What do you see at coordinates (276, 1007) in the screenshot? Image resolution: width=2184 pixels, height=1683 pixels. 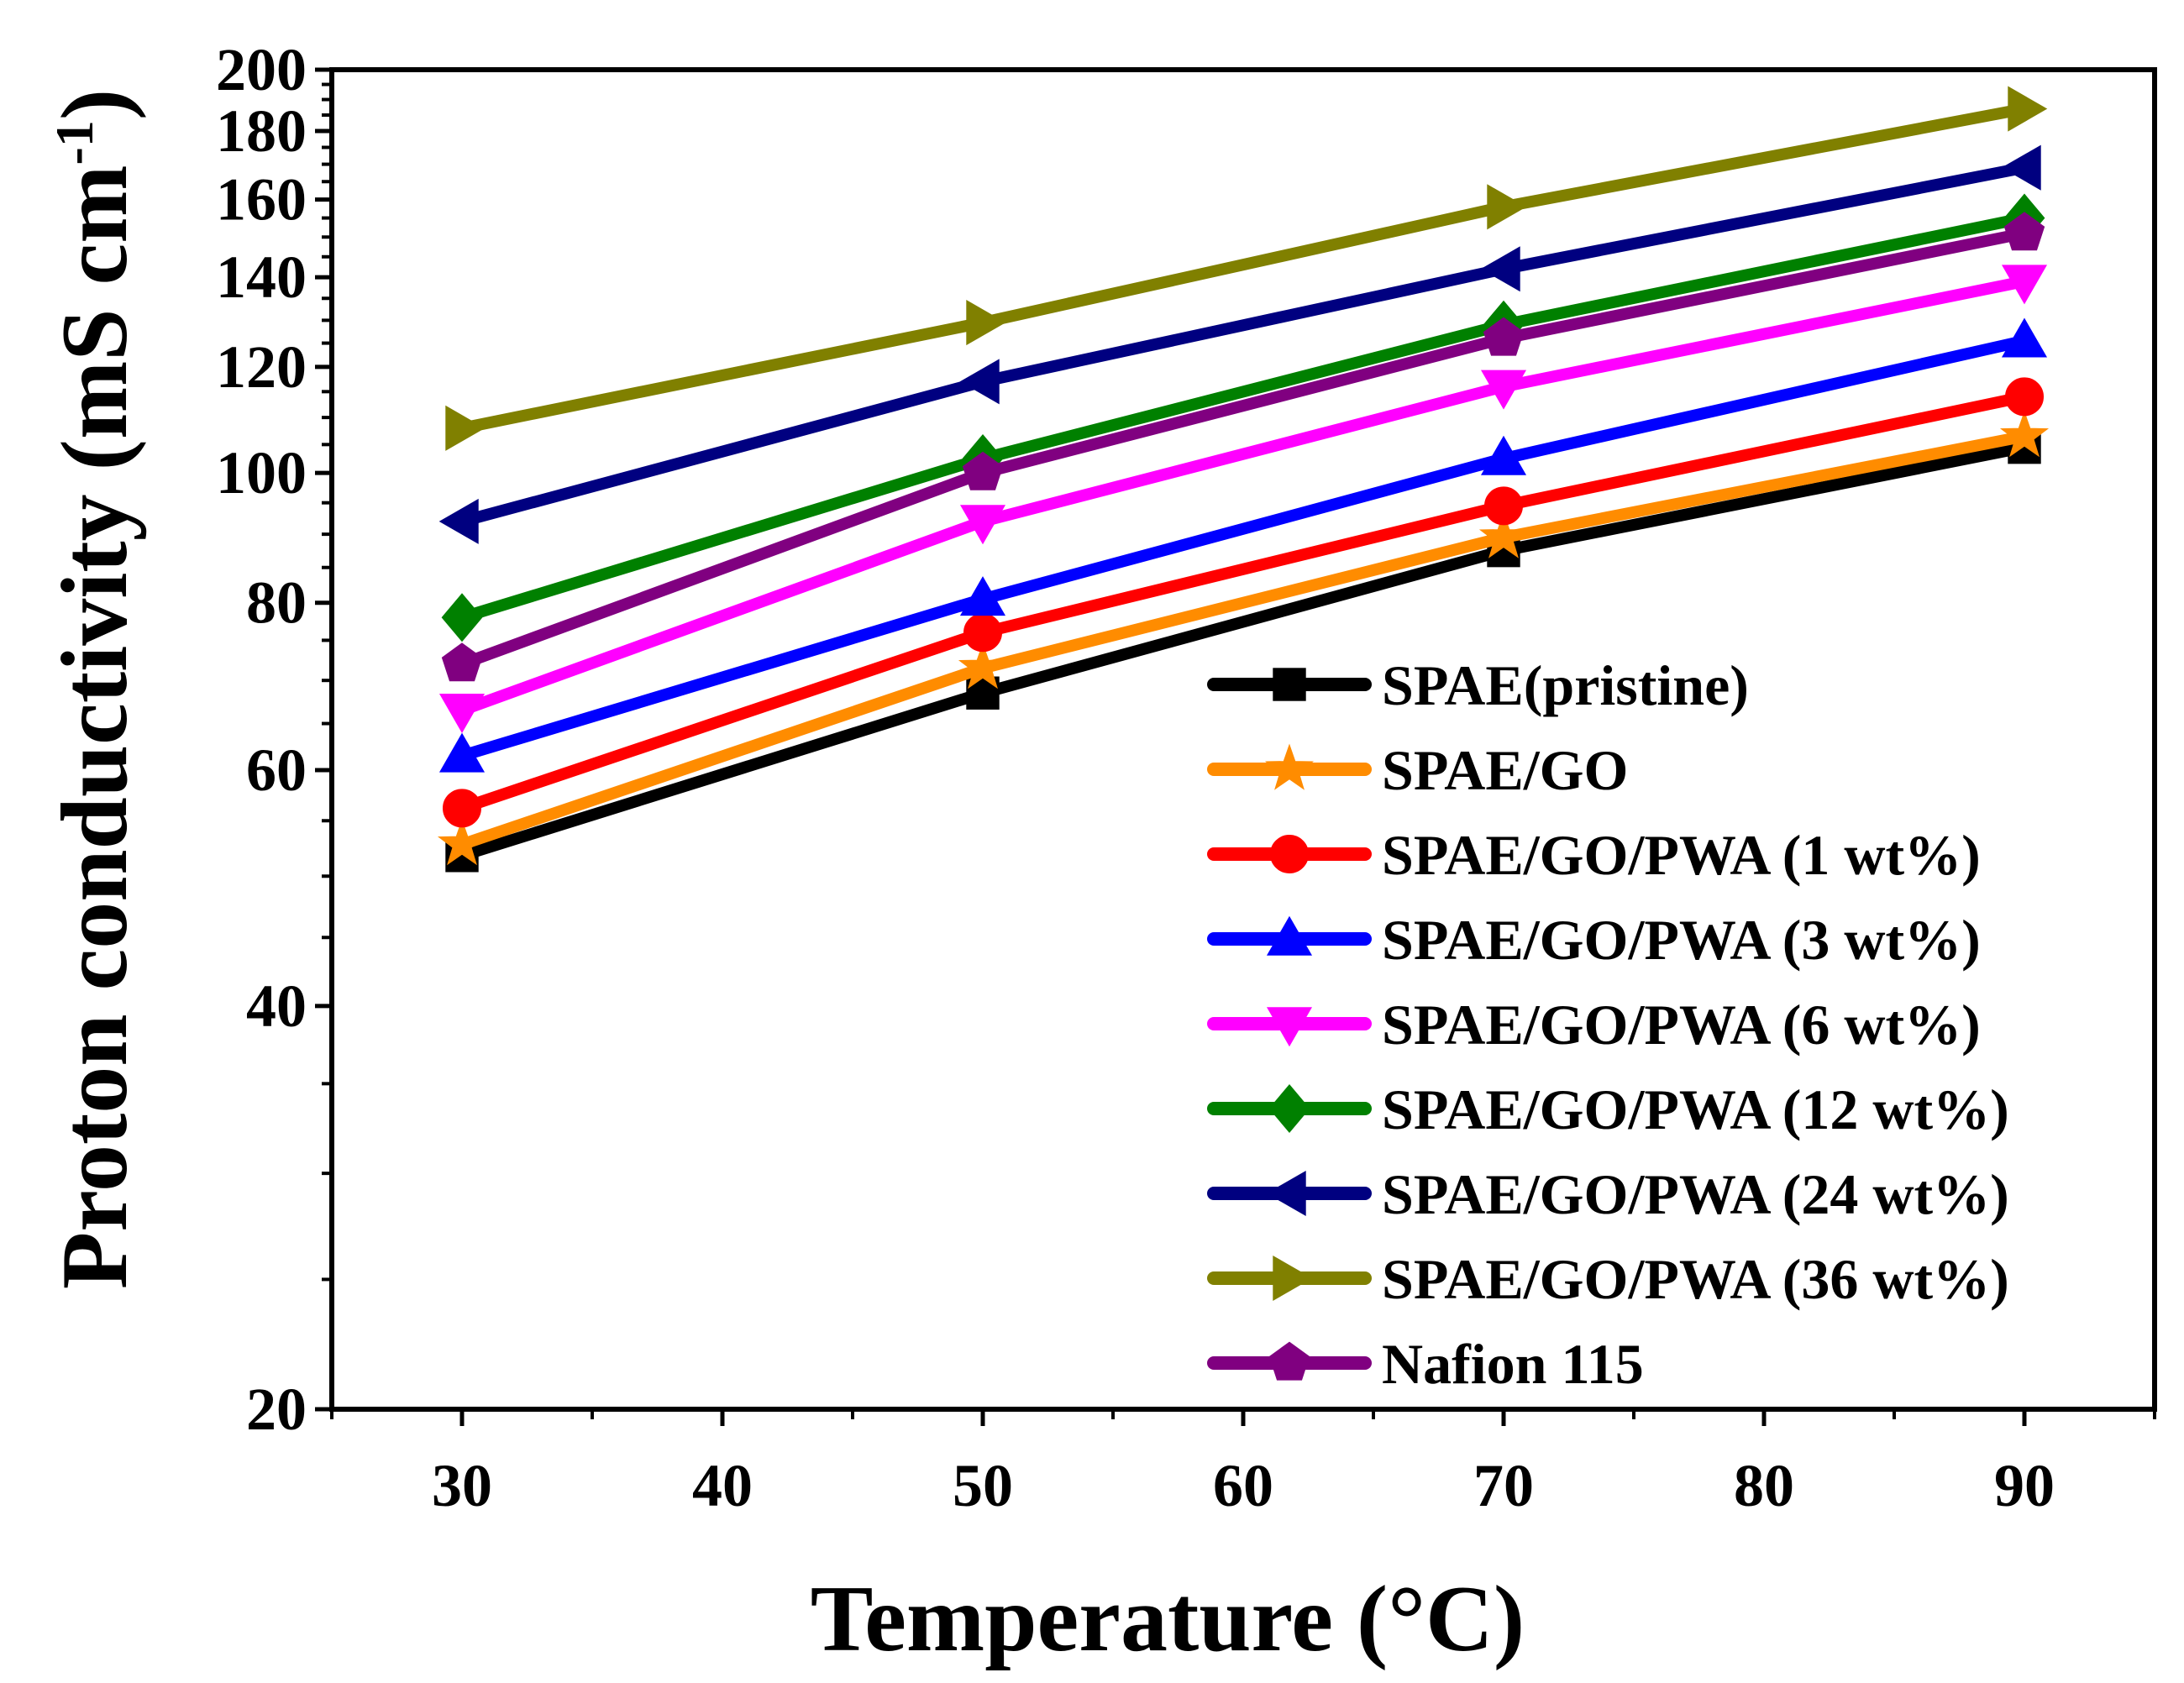 I see `y-tick-label-40: 40` at bounding box center [276, 1007].